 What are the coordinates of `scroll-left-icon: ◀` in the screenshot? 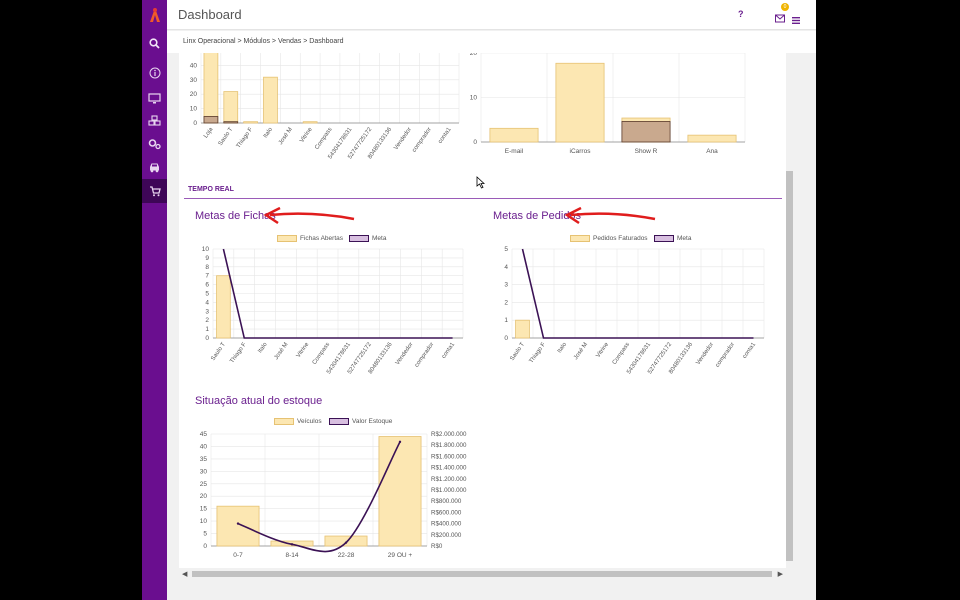 It's located at (185, 574).